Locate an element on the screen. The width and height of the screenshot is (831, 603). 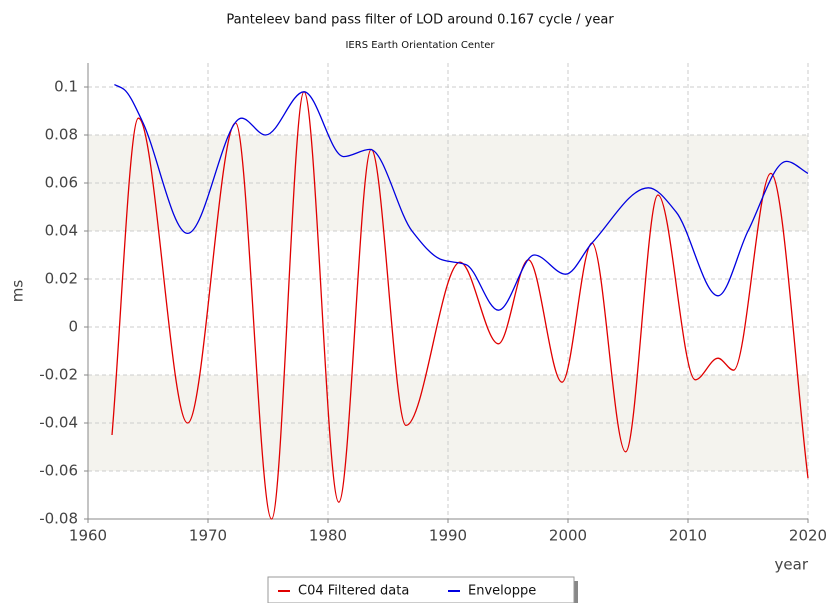
x-tick-label: 1960 is located at coordinates (88, 536).